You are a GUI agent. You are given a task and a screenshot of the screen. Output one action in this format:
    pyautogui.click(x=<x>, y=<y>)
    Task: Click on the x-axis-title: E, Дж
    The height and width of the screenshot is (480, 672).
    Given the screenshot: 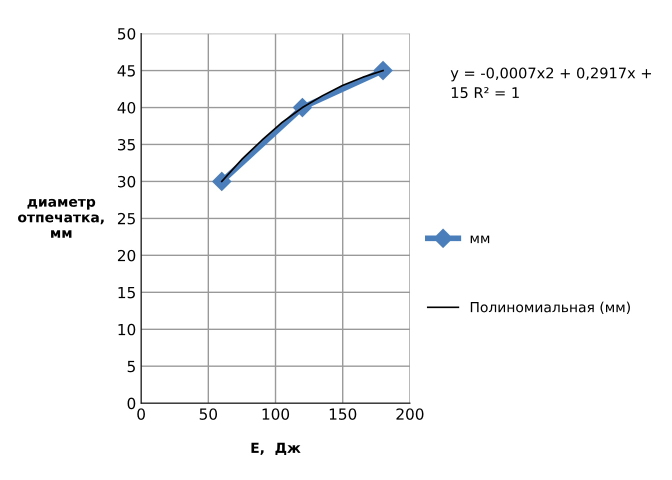 What is the action you would take?
    pyautogui.click(x=276, y=449)
    